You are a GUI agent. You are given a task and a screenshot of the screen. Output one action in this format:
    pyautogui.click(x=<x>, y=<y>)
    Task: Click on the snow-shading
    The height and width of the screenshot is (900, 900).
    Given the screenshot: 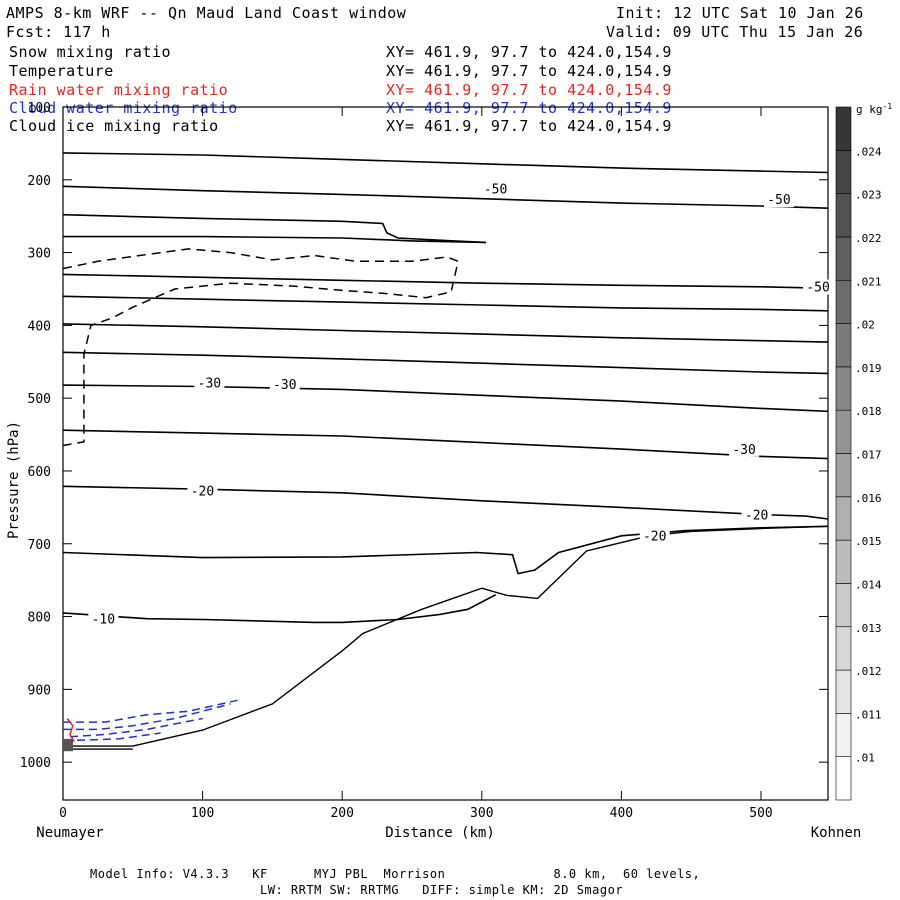 What is the action you would take?
    pyautogui.click(x=68, y=745)
    